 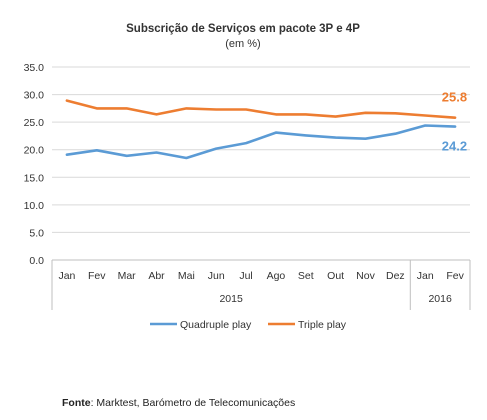 What do you see at coordinates (243, 29) in the screenshot?
I see `chart-title: Subscrição de Serviços em pacote 3P e 4P` at bounding box center [243, 29].